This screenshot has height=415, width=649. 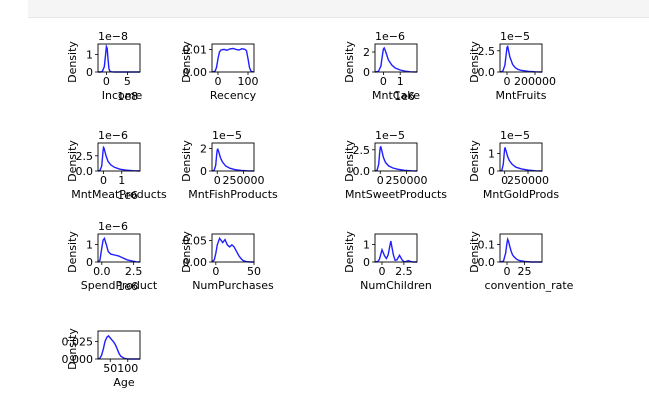 What do you see at coordinates (195, 50) in the screenshot?
I see `y-tick-label: 0.01` at bounding box center [195, 50].